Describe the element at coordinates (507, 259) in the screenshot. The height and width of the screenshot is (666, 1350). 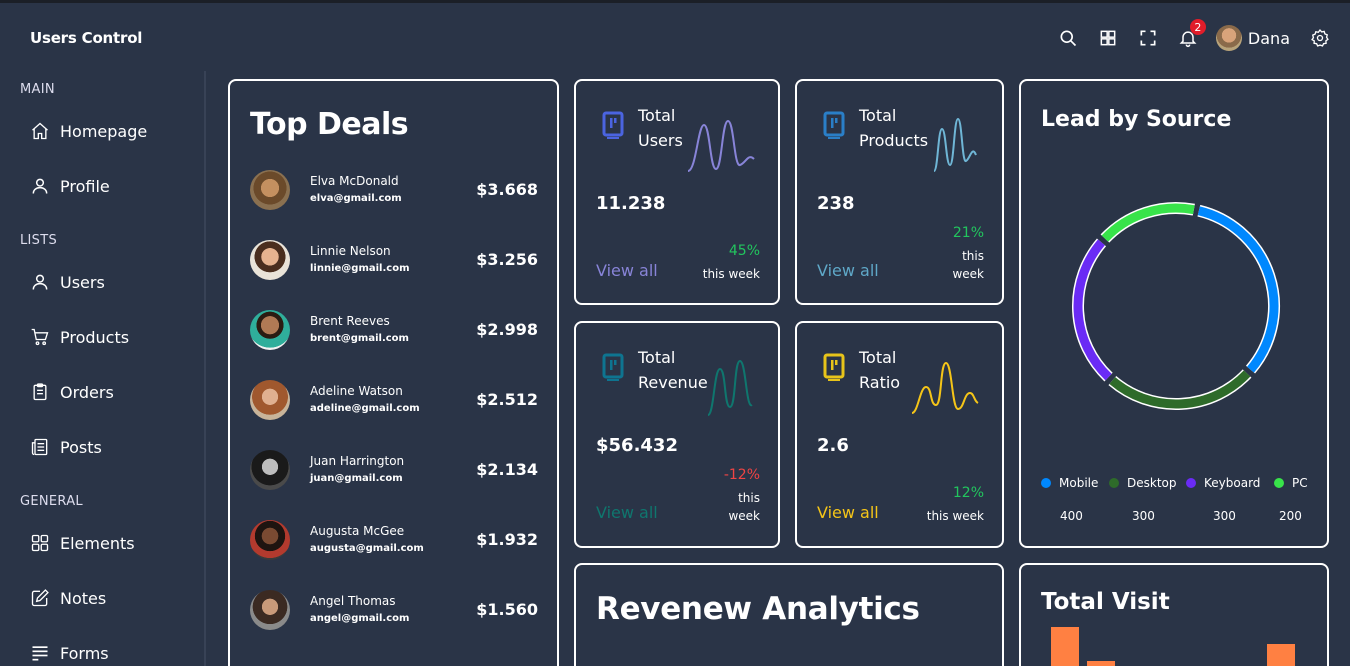
I see `deal-amount: $3.256` at that location.